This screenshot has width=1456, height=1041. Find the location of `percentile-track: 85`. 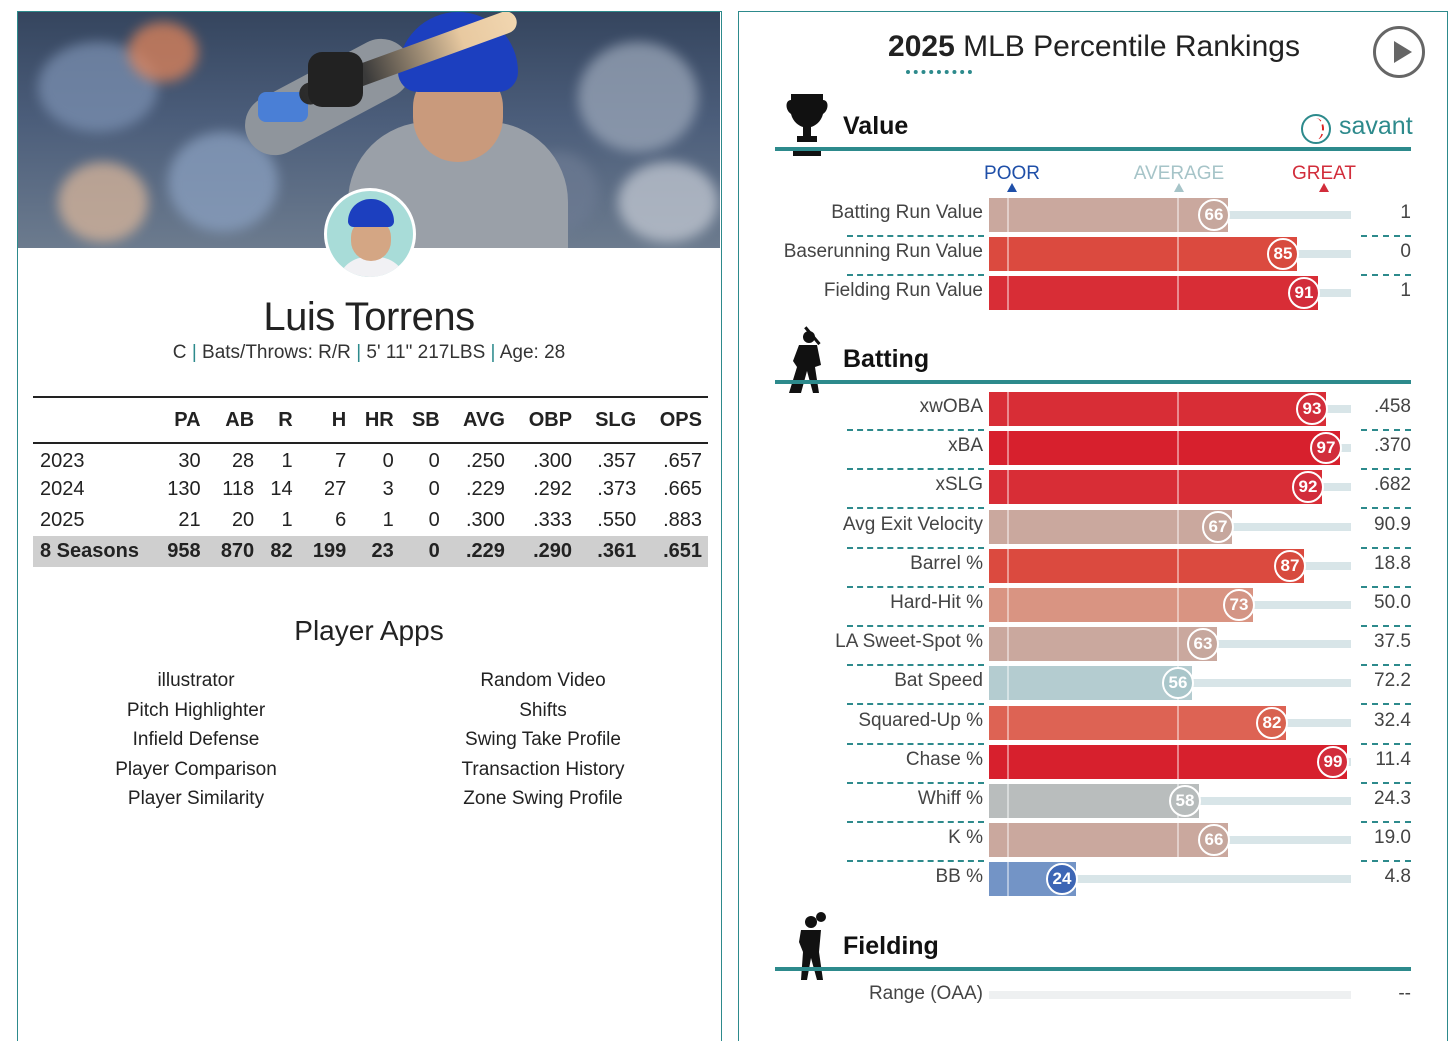

percentile-track: 85 is located at coordinates (1170, 254).